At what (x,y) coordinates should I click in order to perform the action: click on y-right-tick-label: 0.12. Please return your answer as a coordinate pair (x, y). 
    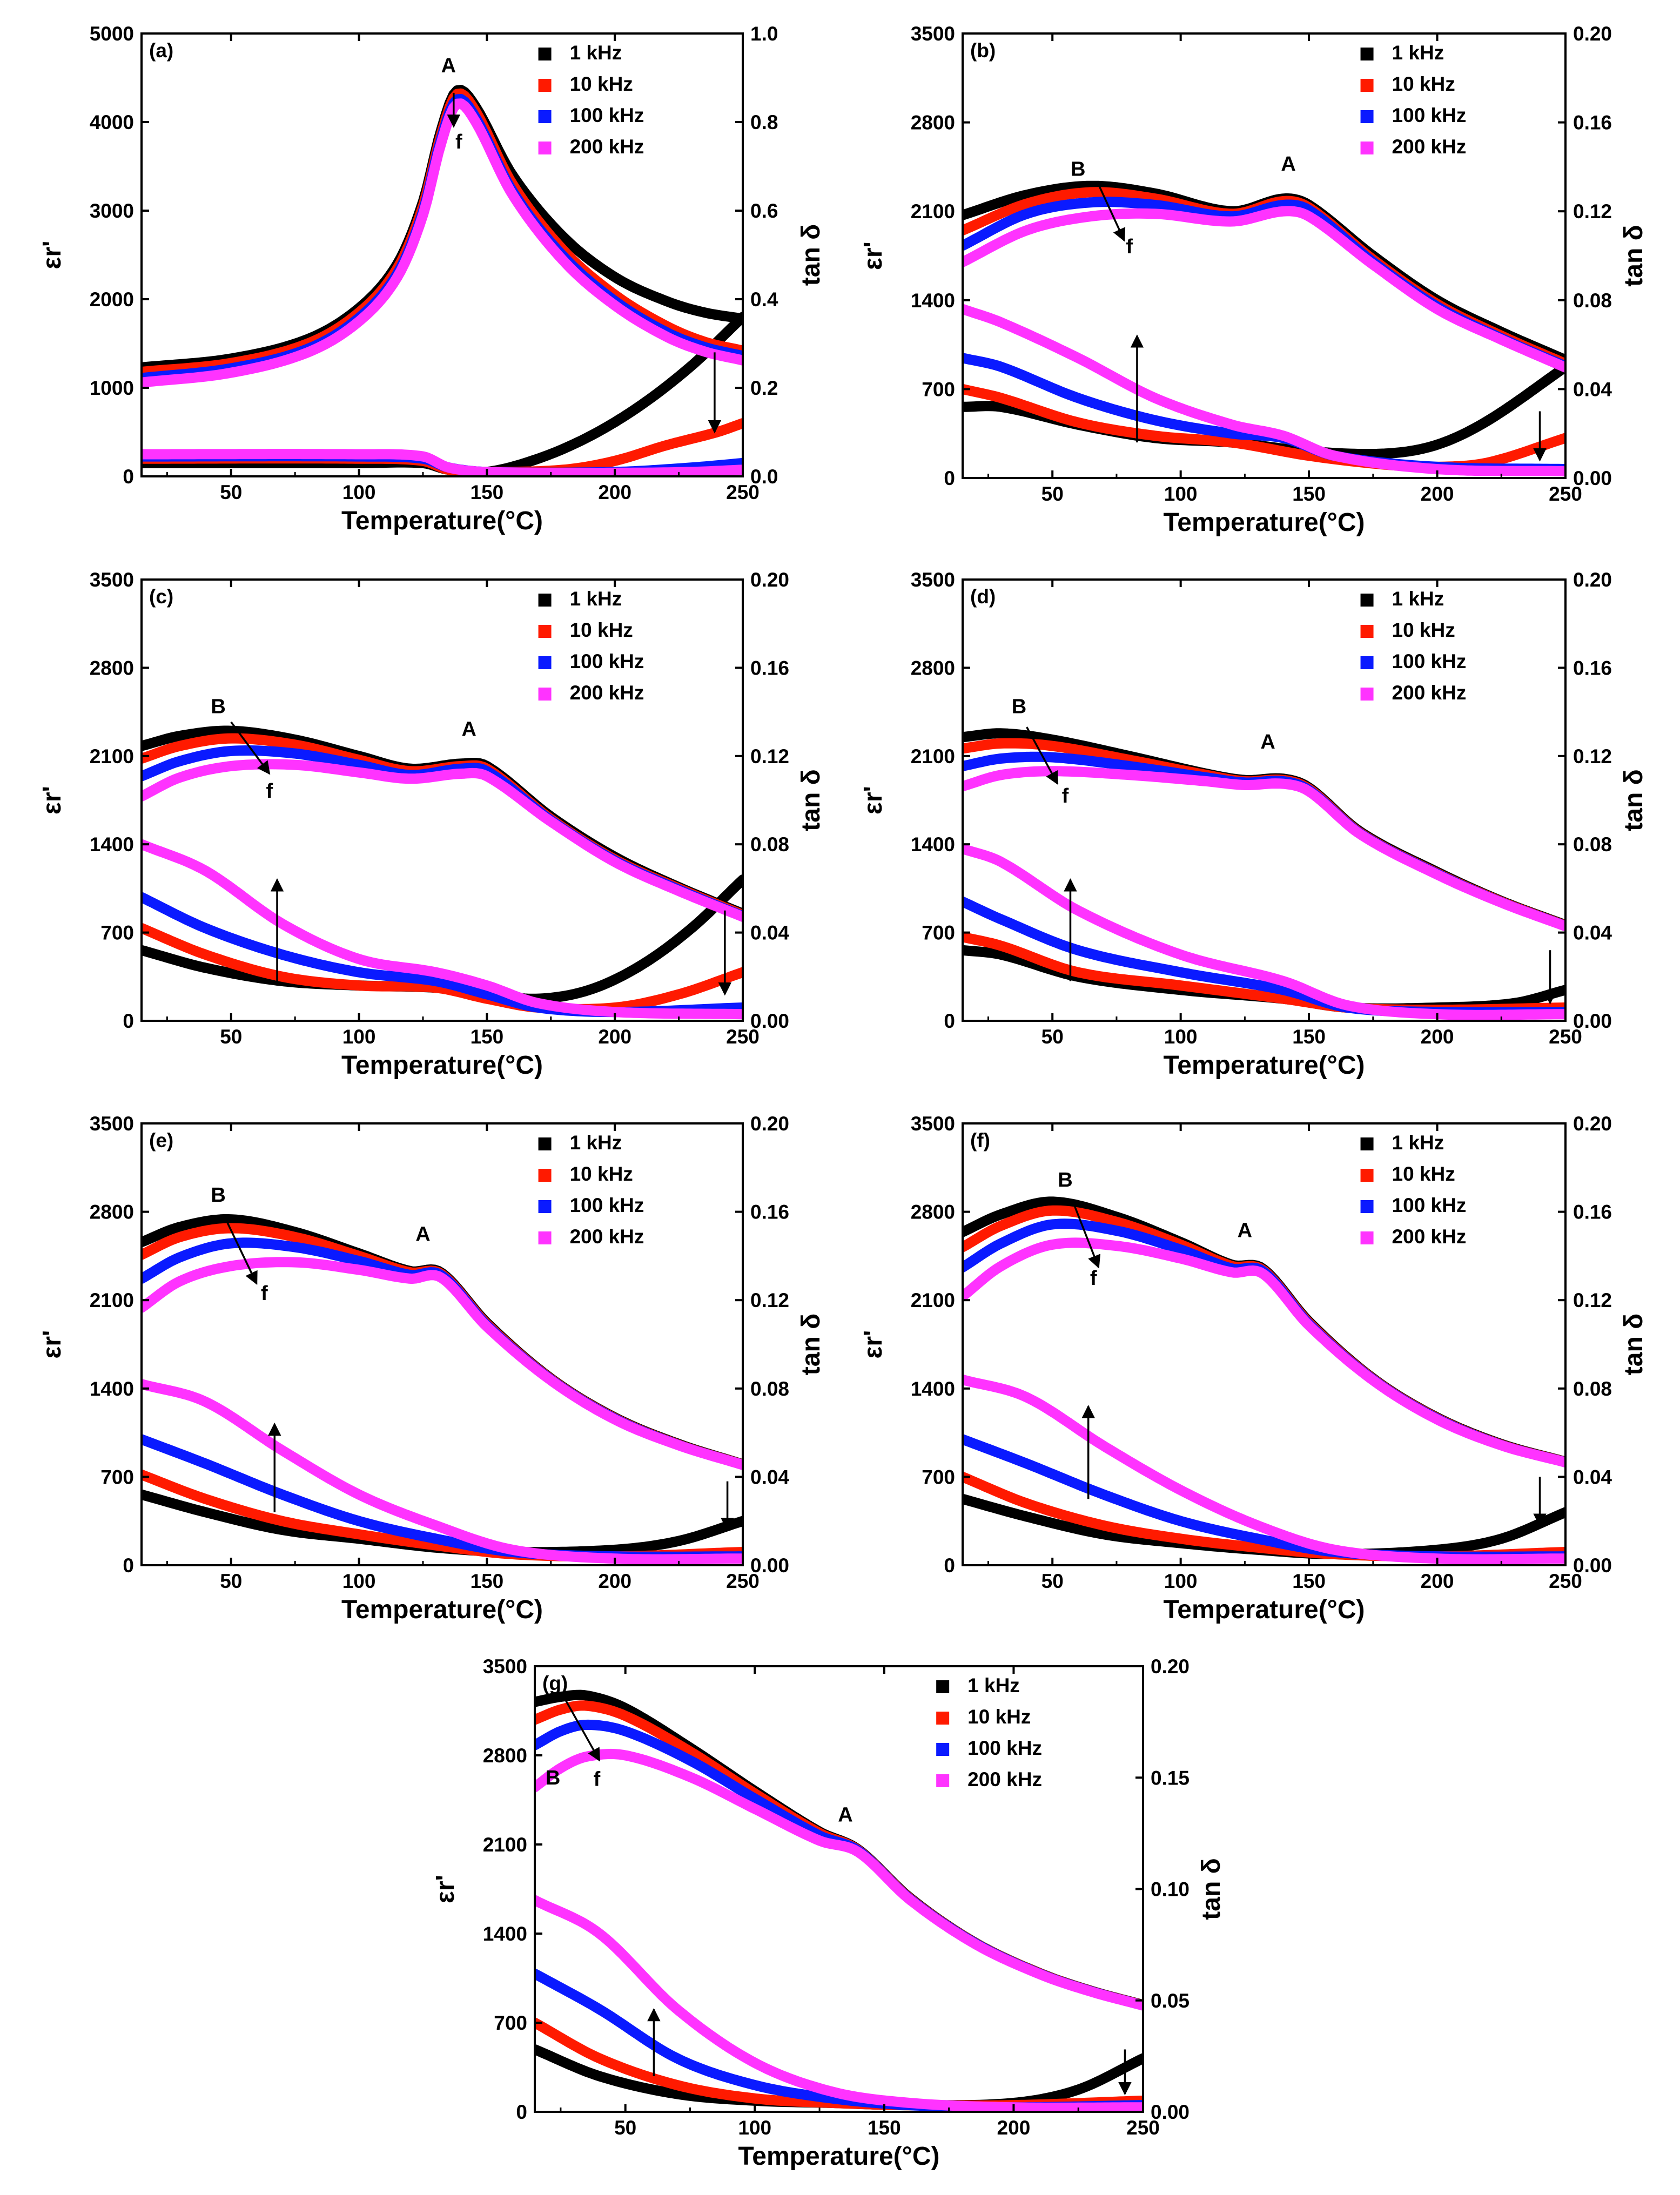
    Looking at the image, I should click on (770, 1300).